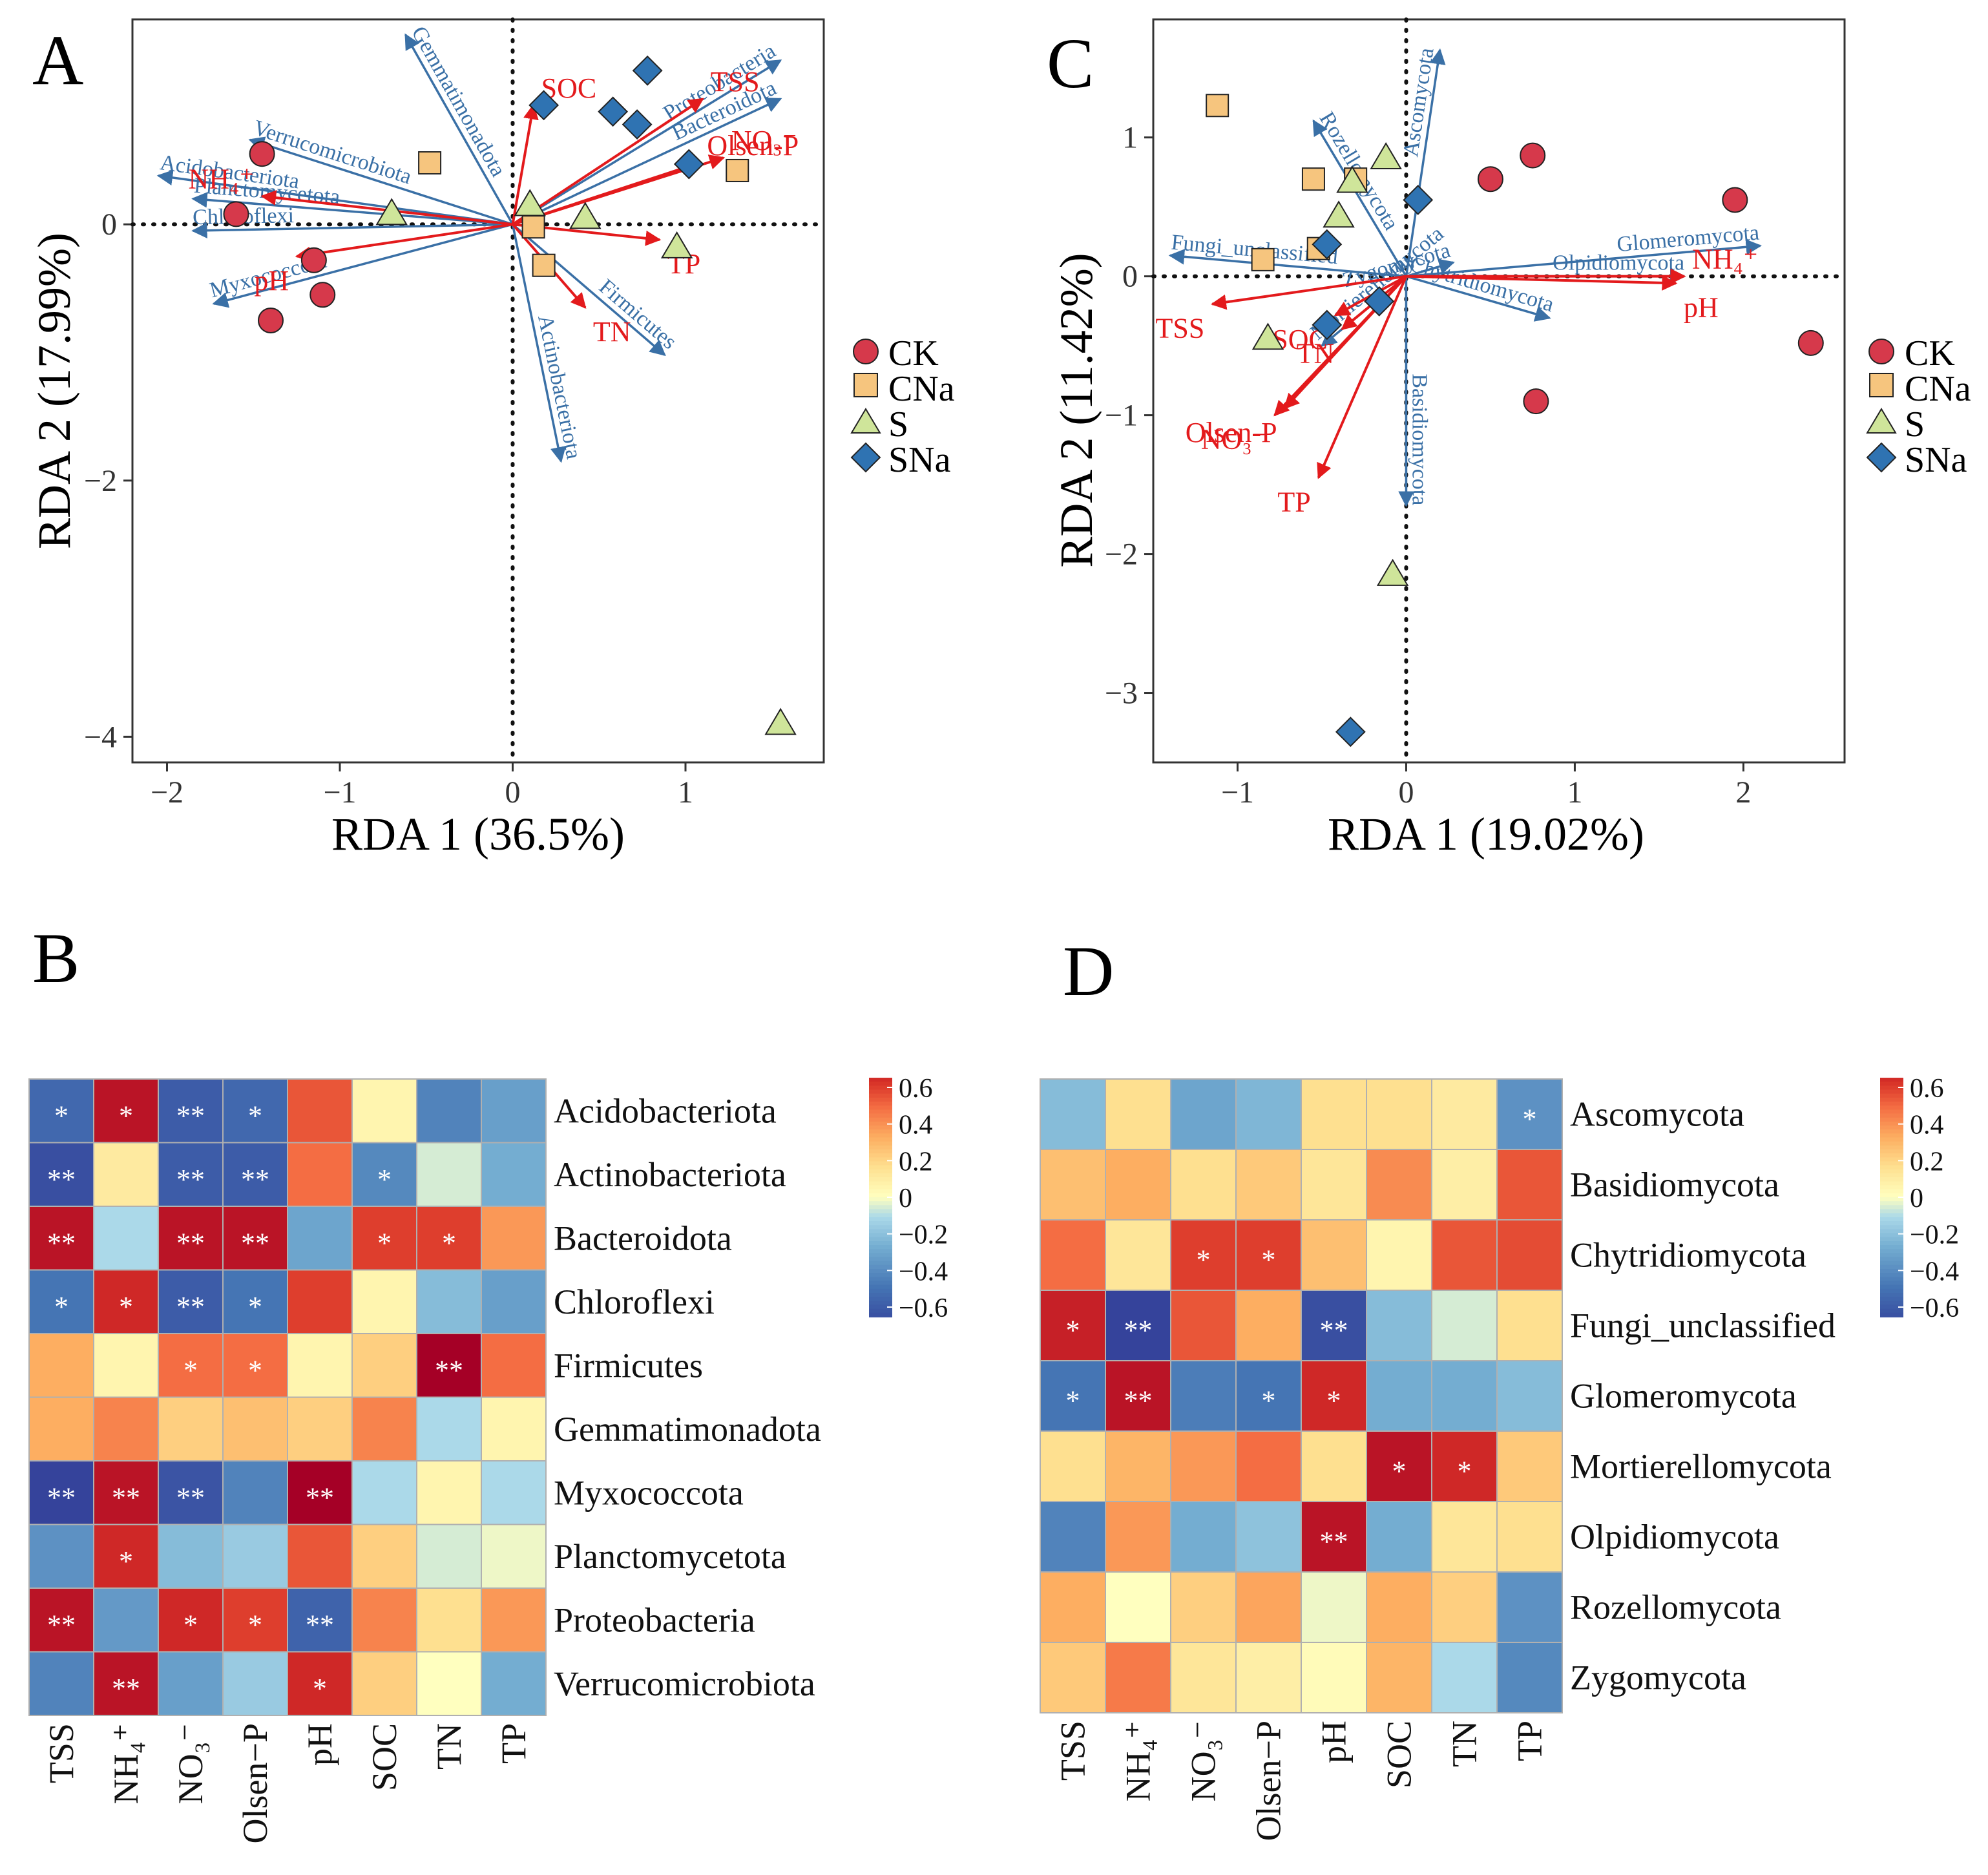  Describe the element at coordinates (1701, 1466) in the screenshot. I see `heatmap-row-label: Mortierellomycota` at that location.